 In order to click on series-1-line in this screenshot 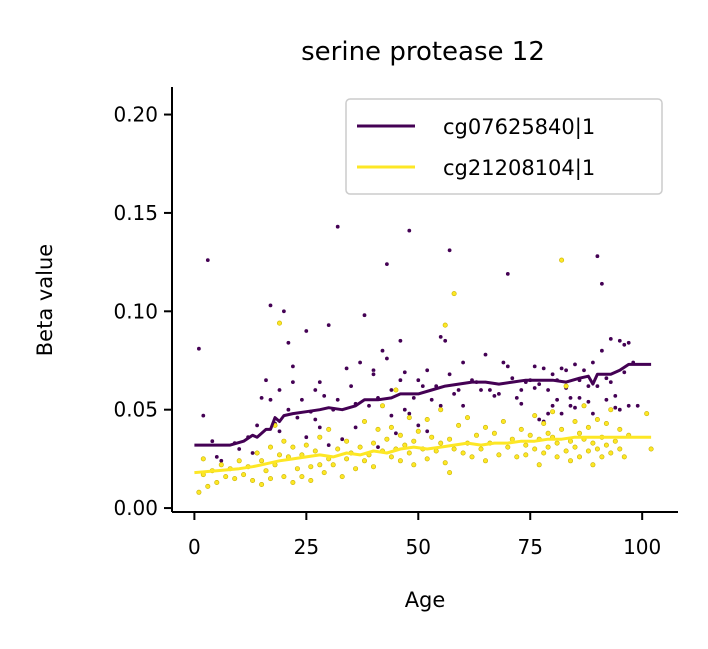, I will do `click(423, 404)`.